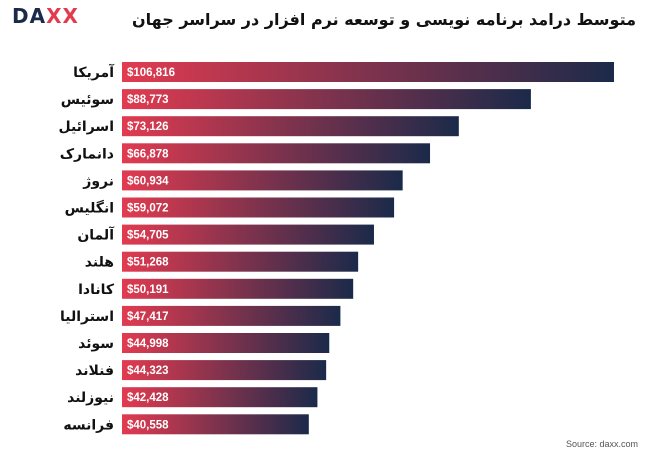  Describe the element at coordinates (96, 290) in the screenshot. I see `category-label: کانادا` at that location.